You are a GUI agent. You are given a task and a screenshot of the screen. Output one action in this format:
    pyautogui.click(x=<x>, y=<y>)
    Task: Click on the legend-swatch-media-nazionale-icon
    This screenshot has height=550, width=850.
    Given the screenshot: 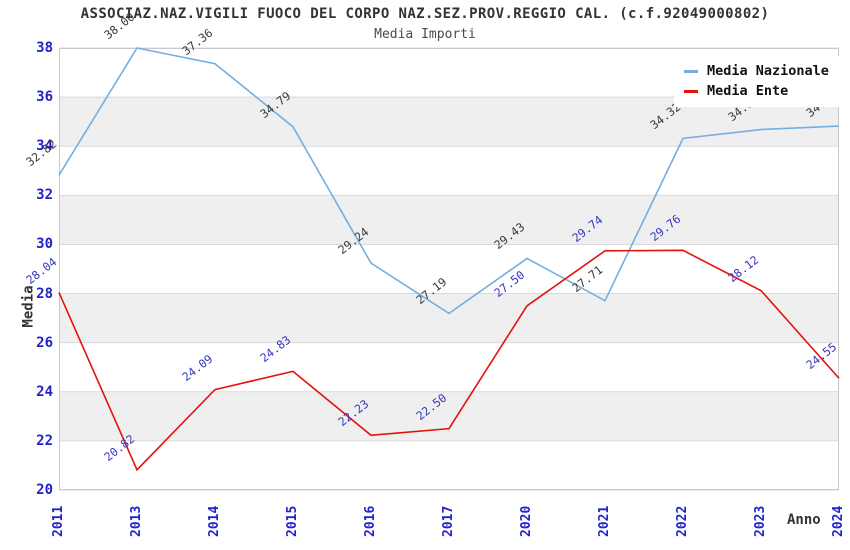 What is the action you would take?
    pyautogui.click(x=691, y=71)
    